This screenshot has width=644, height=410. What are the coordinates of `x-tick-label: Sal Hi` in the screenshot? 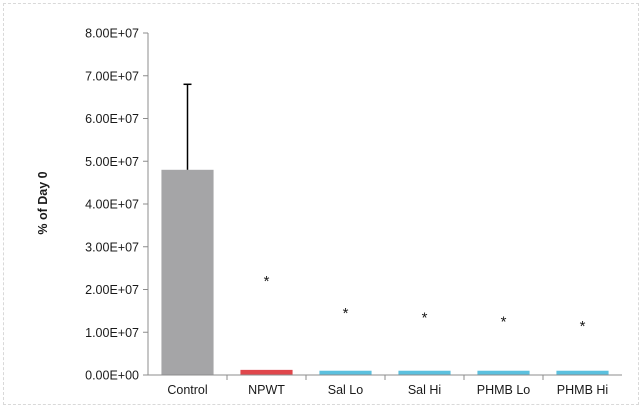 It's located at (424, 390).